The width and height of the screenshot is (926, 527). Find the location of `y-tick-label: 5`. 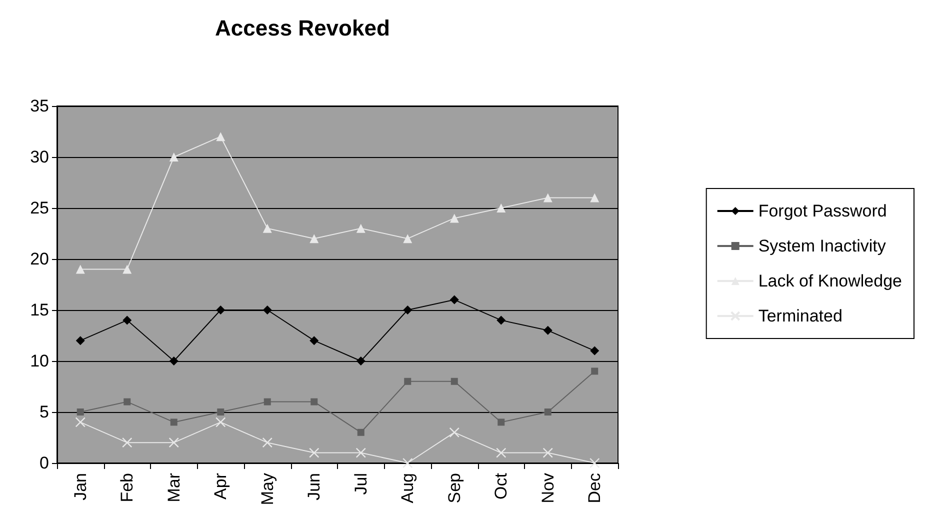

y-tick-label: 5 is located at coordinates (44, 412).